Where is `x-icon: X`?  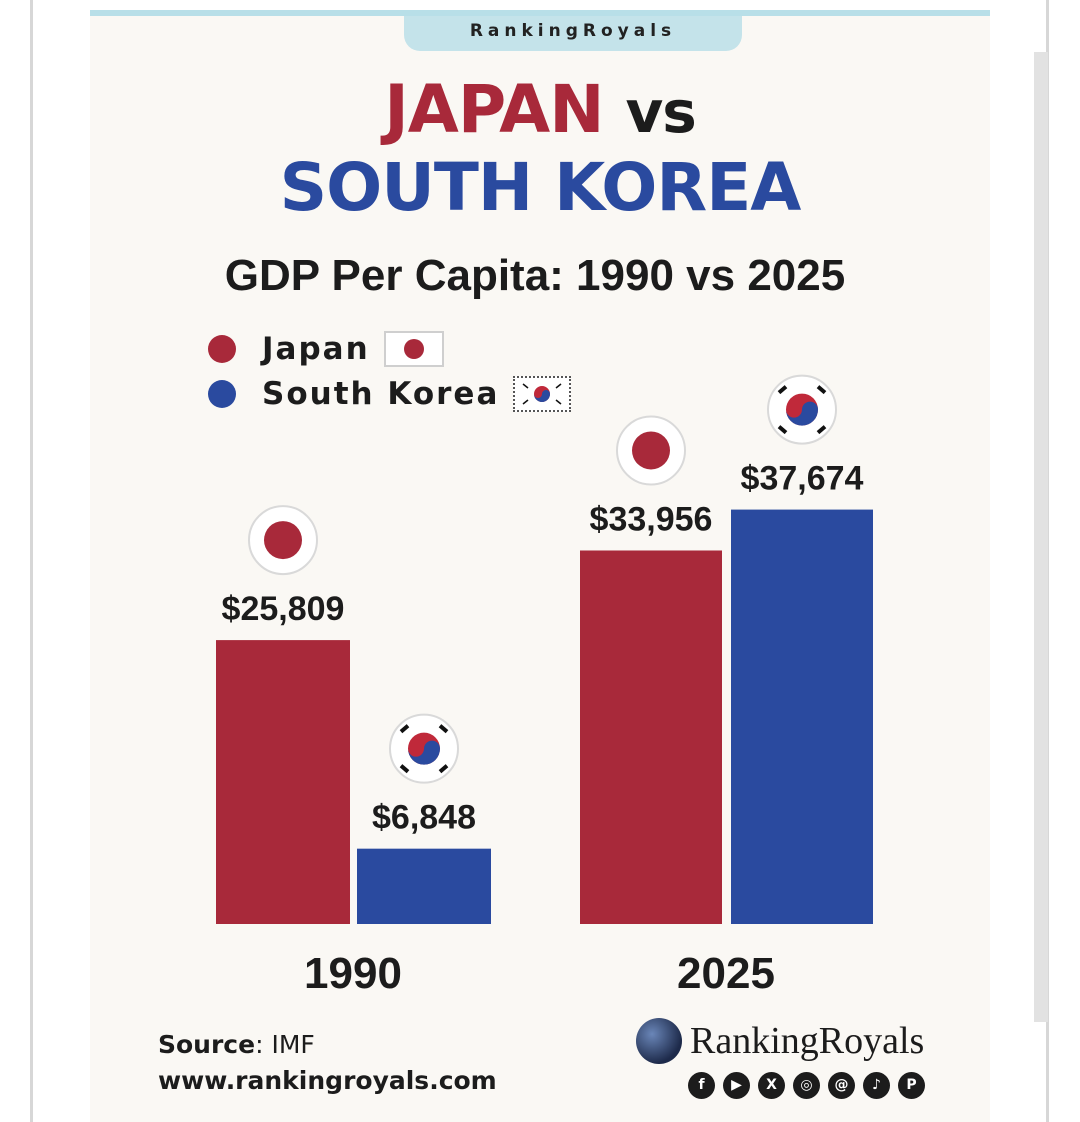 x-icon: X is located at coordinates (771, 1085).